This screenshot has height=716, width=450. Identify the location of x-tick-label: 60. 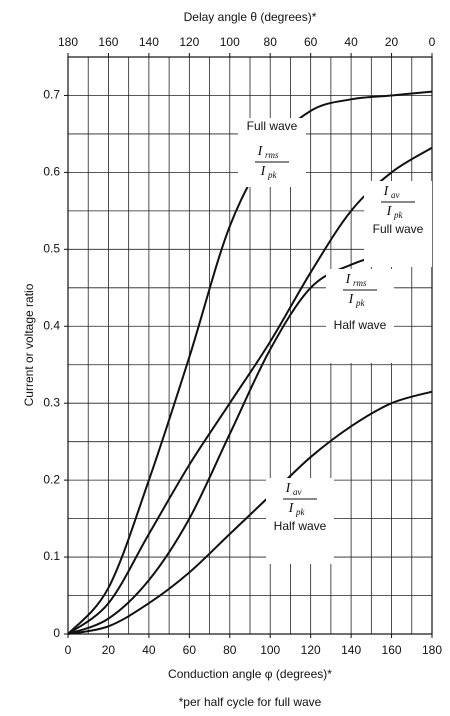
(190, 650).